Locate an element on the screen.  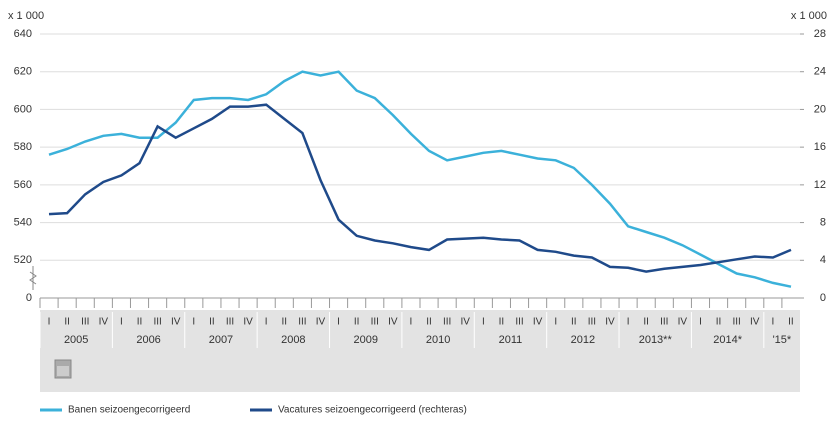
y2-tick-label: 16 is located at coordinates (820, 147).